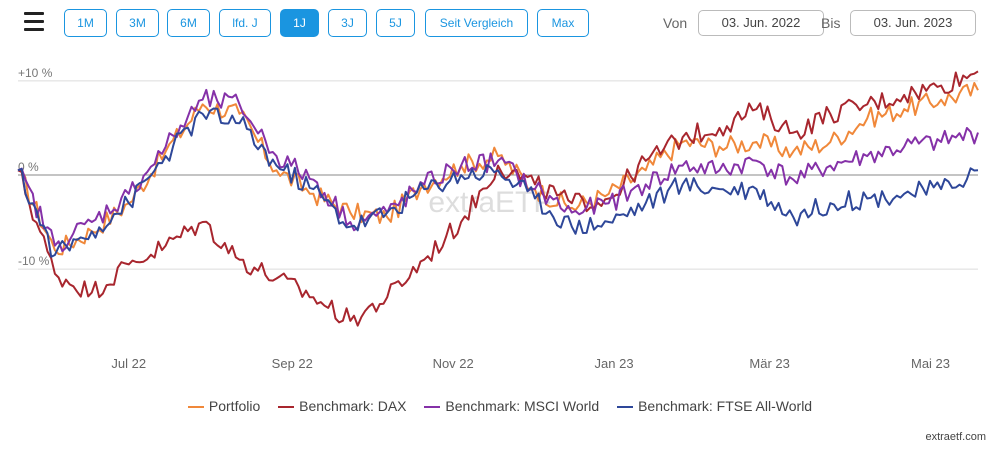  Describe the element at coordinates (563, 23) in the screenshot. I see `range-button-max: Max` at that location.